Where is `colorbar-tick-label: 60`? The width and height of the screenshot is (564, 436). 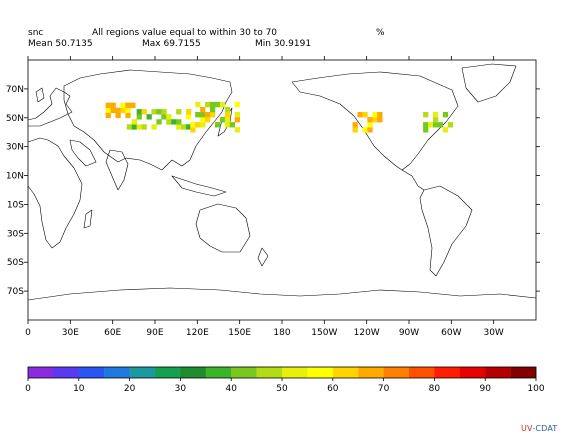 colorbar-tick-label: 60 is located at coordinates (333, 389).